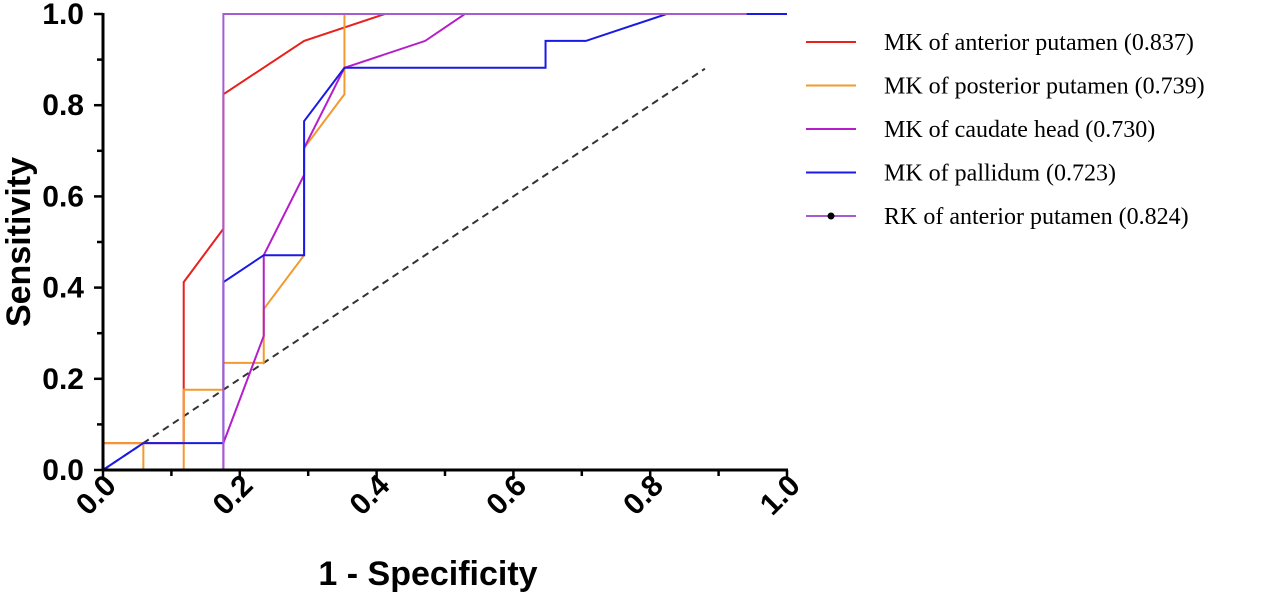 The width and height of the screenshot is (1280, 595). What do you see at coordinates (63, 379) in the screenshot?
I see `y-tick-label: 0.2` at bounding box center [63, 379].